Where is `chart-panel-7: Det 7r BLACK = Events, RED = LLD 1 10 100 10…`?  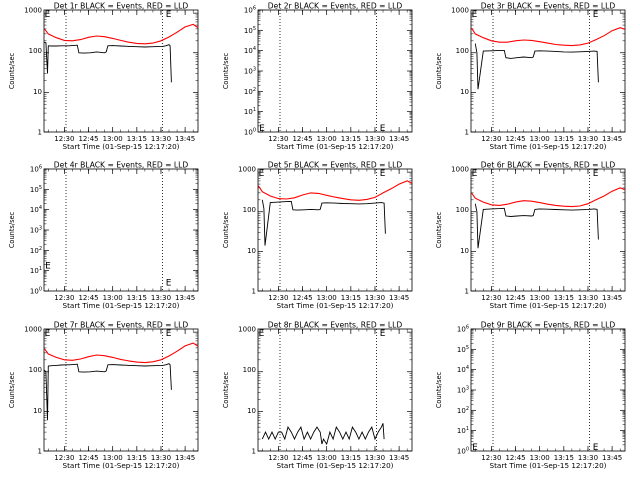 chart-panel-7: Det 7r BLACK = Events, RED = LLD 1 10 100 10… is located at coordinates (103, 395).